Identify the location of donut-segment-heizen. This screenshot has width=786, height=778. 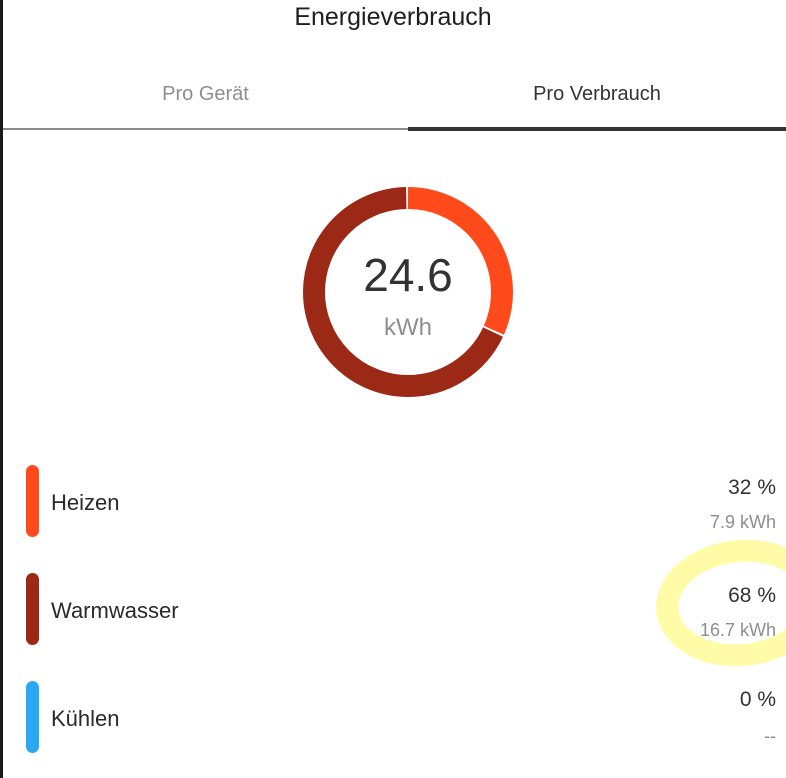
(408, 292).